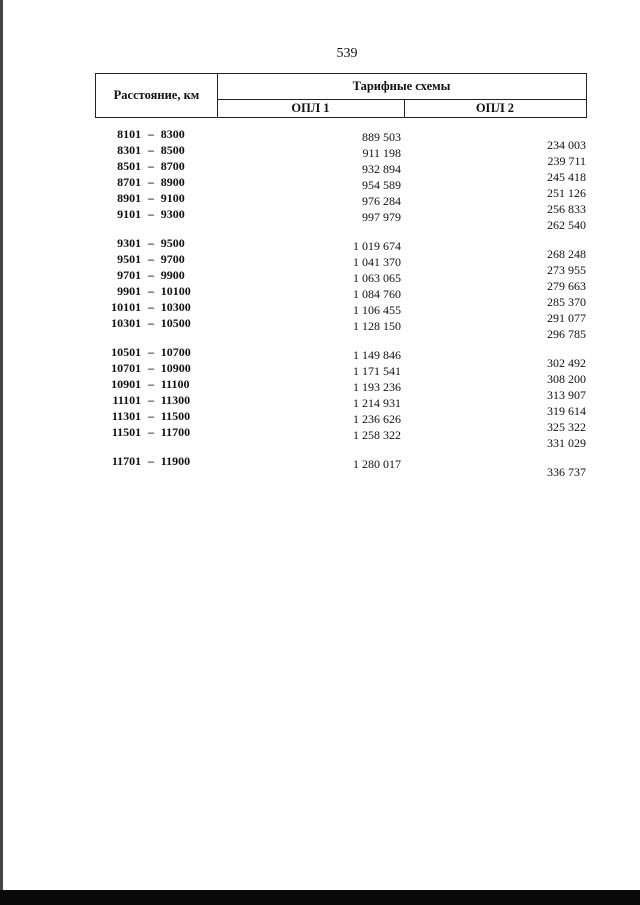  Describe the element at coordinates (320, 296) in the screenshot. I see `table-row: 9901–10100 1 084 760 285 370` at that location.